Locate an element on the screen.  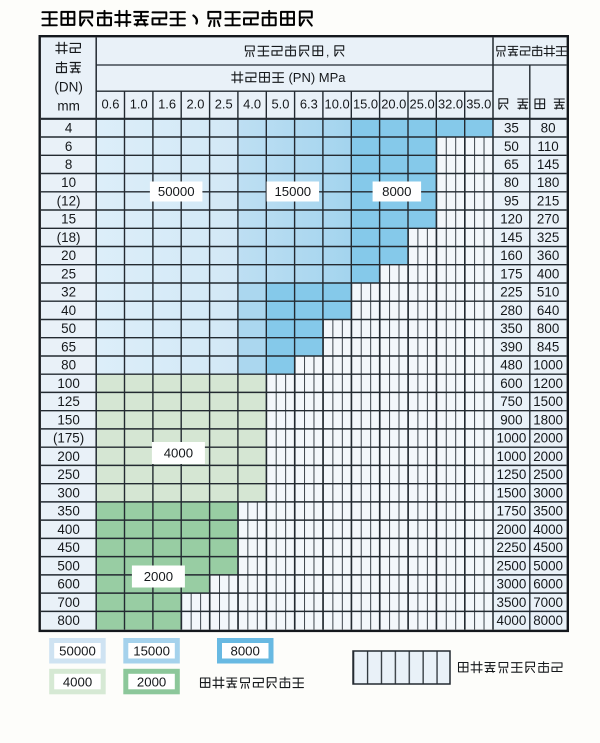
svg-text: 15 is located at coordinates (68, 219).